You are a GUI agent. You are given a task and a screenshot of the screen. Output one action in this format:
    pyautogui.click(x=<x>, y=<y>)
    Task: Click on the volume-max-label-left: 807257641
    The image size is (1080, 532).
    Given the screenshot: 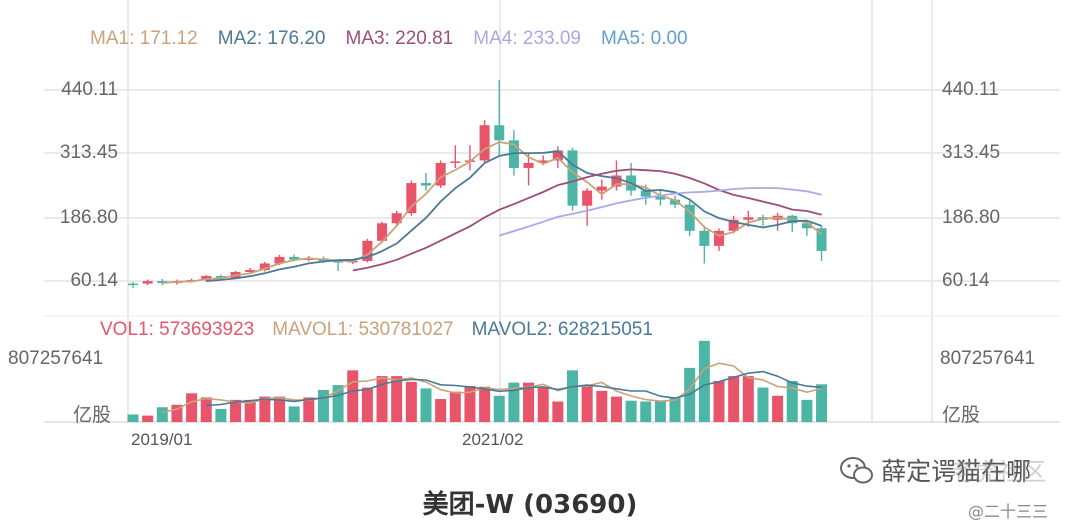 What is the action you would take?
    pyautogui.click(x=56, y=358)
    